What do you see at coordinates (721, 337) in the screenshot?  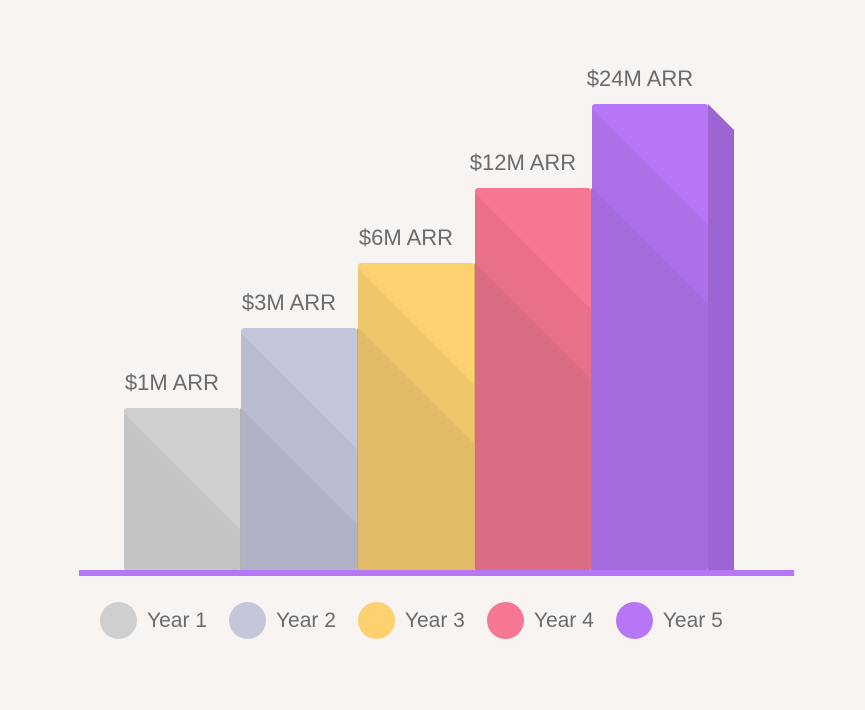 I see `bar-side-face` at bounding box center [721, 337].